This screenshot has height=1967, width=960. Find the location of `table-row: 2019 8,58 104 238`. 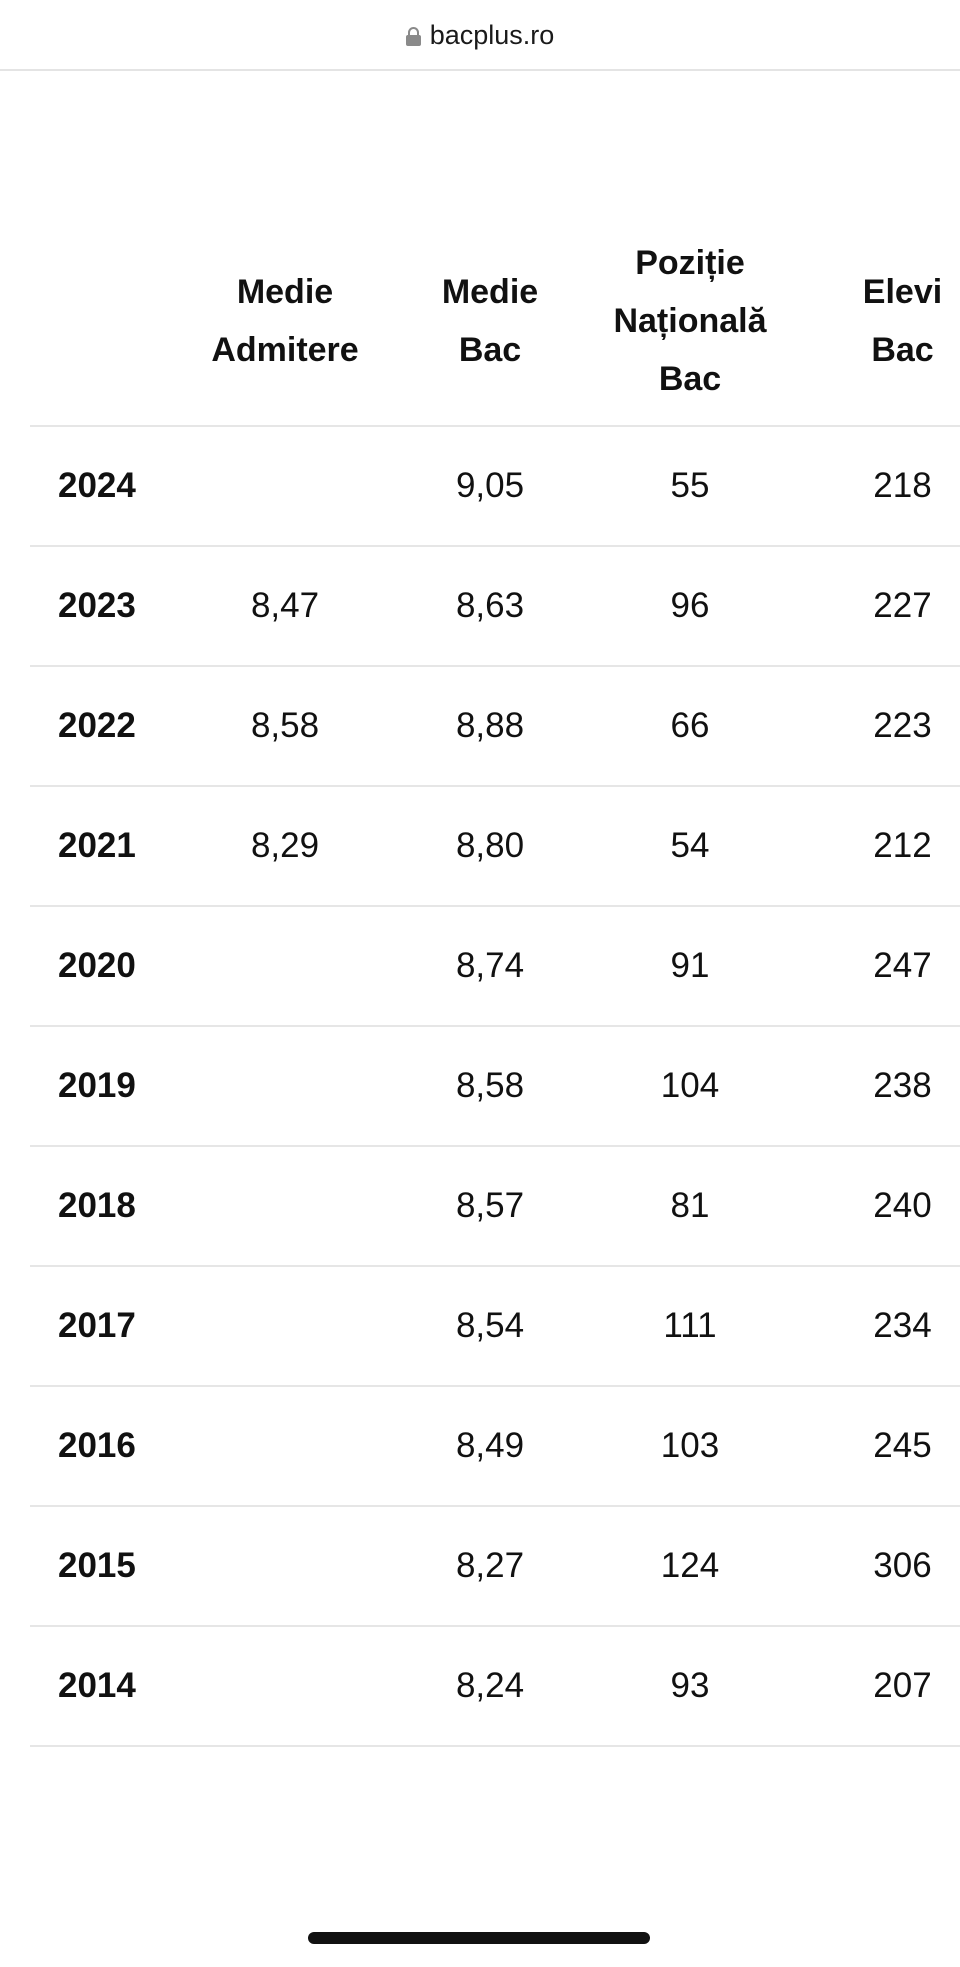

table-row: 2019 8,58 104 238 is located at coordinates (495, 1087).